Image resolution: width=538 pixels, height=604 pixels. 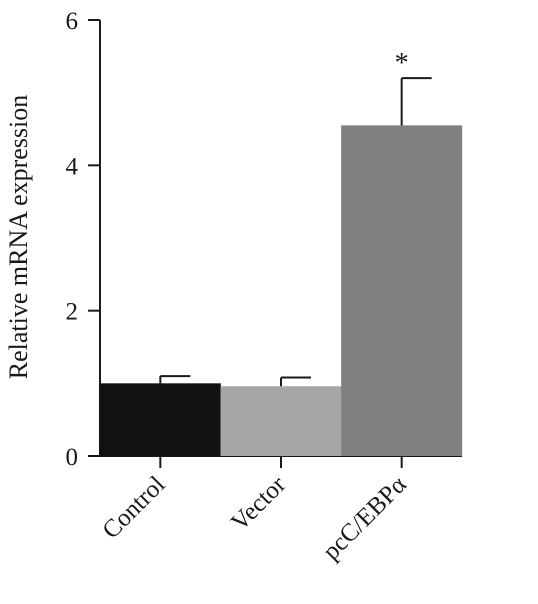 I want to click on y-tick-label: 4, so click(x=72, y=166).